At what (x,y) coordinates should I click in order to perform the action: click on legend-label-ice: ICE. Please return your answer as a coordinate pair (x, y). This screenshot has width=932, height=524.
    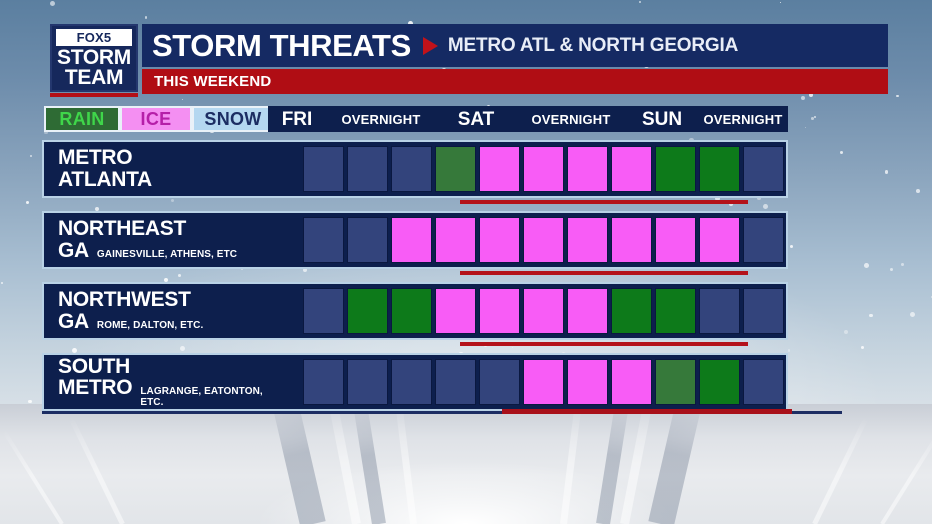
    Looking at the image, I should click on (156, 118).